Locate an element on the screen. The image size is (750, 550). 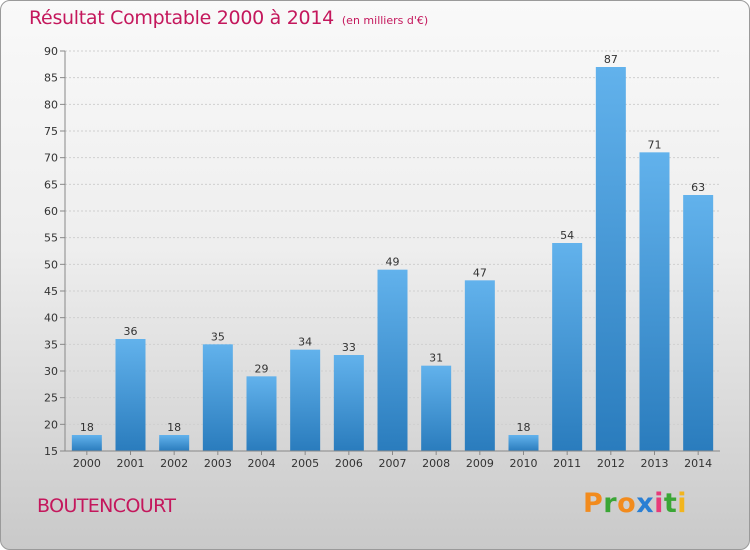
logo-letter: P is located at coordinates (593, 503).